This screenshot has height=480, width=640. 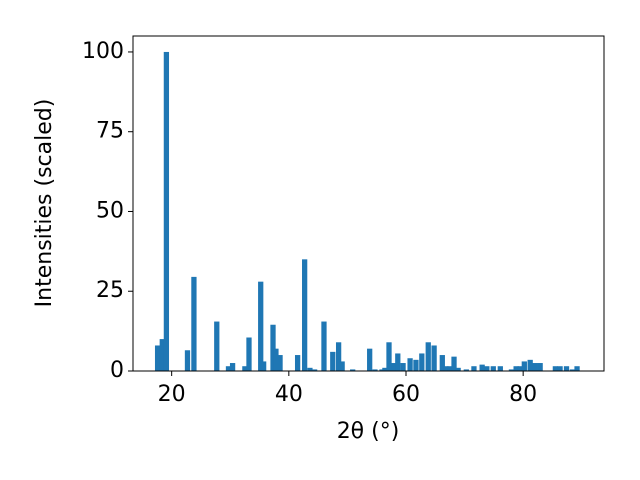 What do you see at coordinates (289, 394) in the screenshot?
I see `x-tick-label: 40` at bounding box center [289, 394].